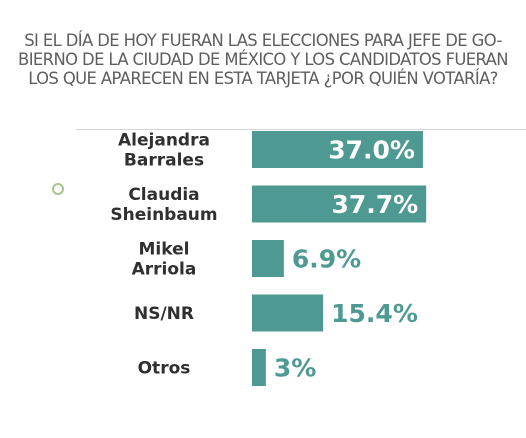 Image resolution: width=526 pixels, height=438 pixels. I want to click on value-label-0: 37.0%, so click(371, 150).